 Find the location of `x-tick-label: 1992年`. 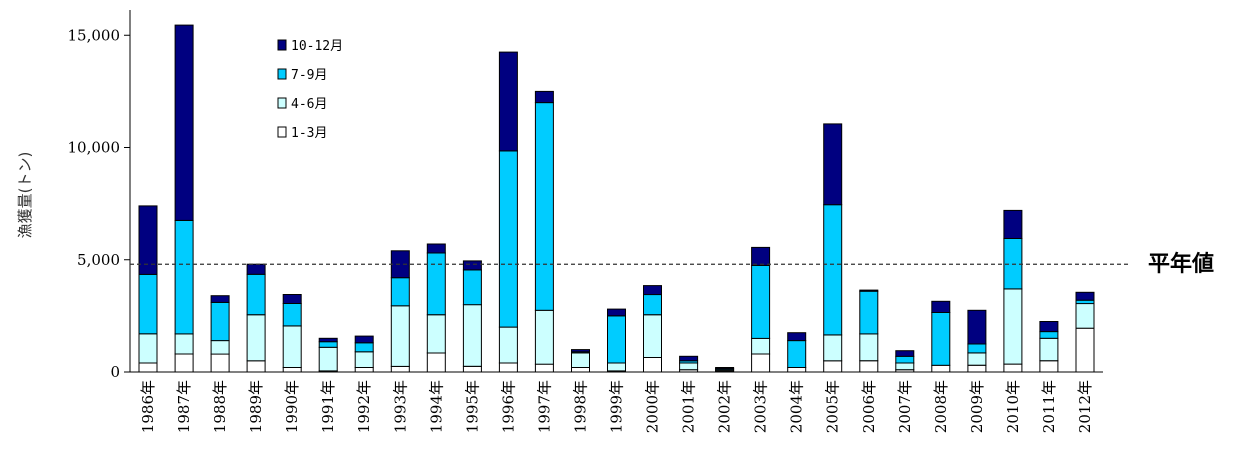

x-tick-label: 1992年 is located at coordinates (364, 406).